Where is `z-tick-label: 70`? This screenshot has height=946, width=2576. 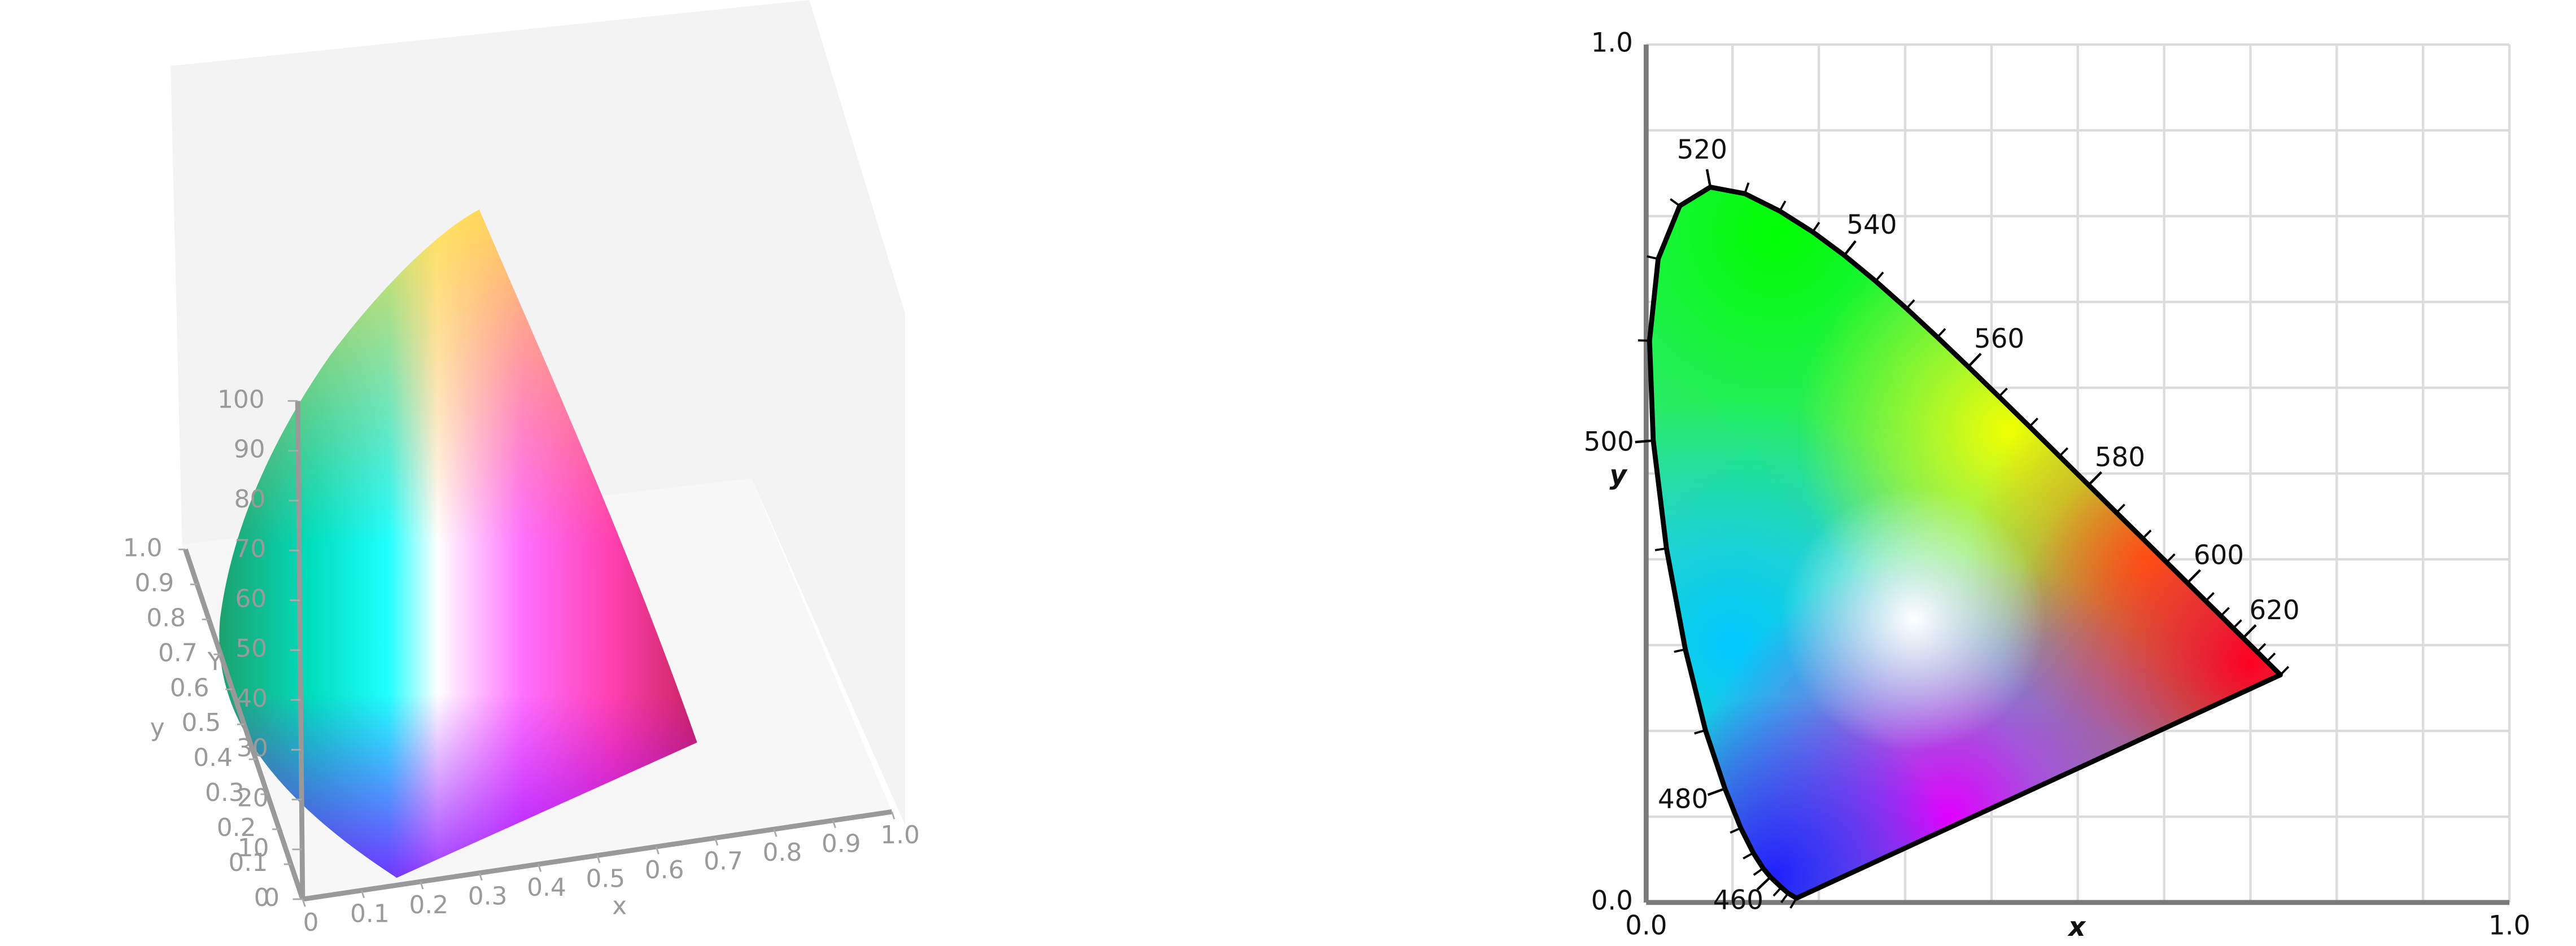 z-tick-label: 70 is located at coordinates (251, 549).